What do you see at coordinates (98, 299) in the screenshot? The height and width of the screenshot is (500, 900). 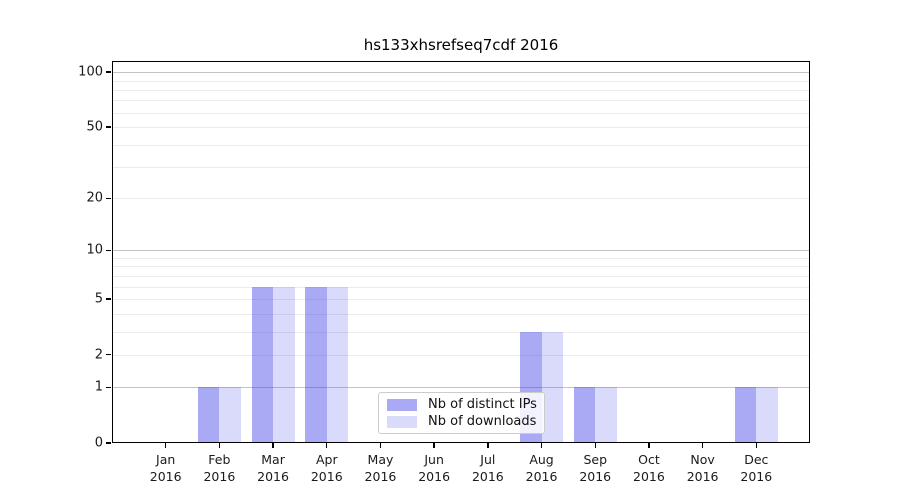 I see `y-tick-label: 5` at bounding box center [98, 299].